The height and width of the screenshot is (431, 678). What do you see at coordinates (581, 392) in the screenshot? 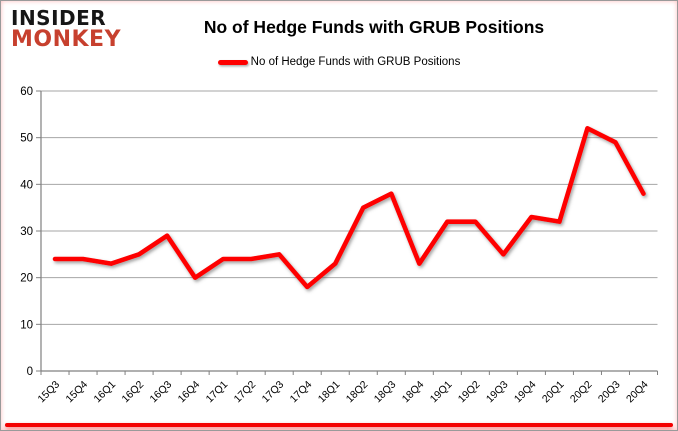
I see `svg-text: 20Q2` at bounding box center [581, 392].